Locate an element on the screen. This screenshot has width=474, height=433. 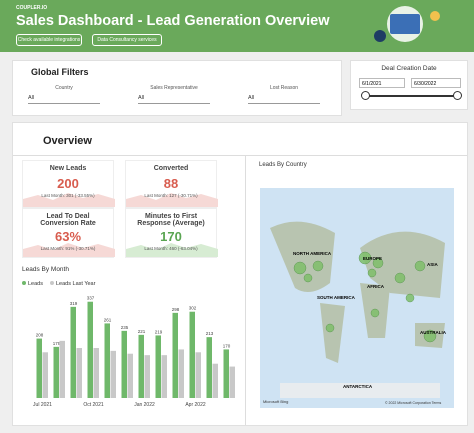
data-label: 170 is located at coordinates (227, 345).